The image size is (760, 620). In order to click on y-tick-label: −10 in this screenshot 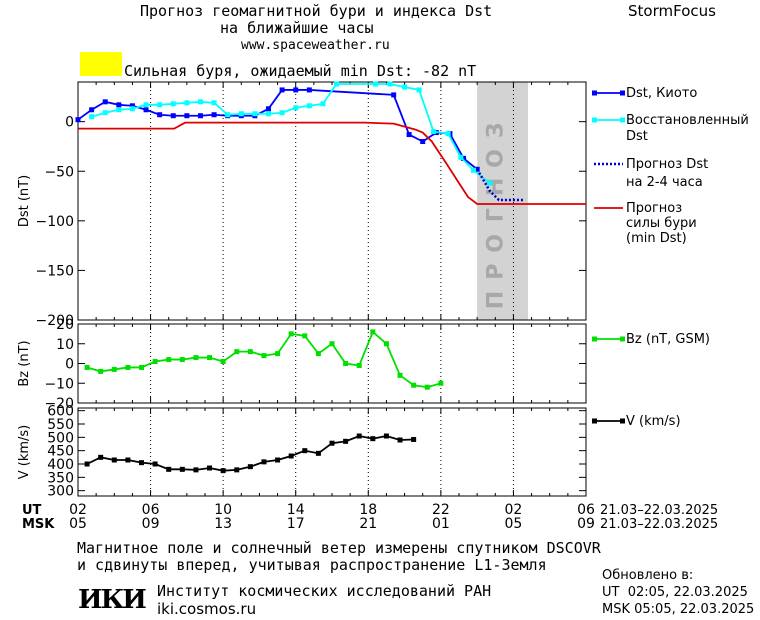, I will do `click(59, 384)`.